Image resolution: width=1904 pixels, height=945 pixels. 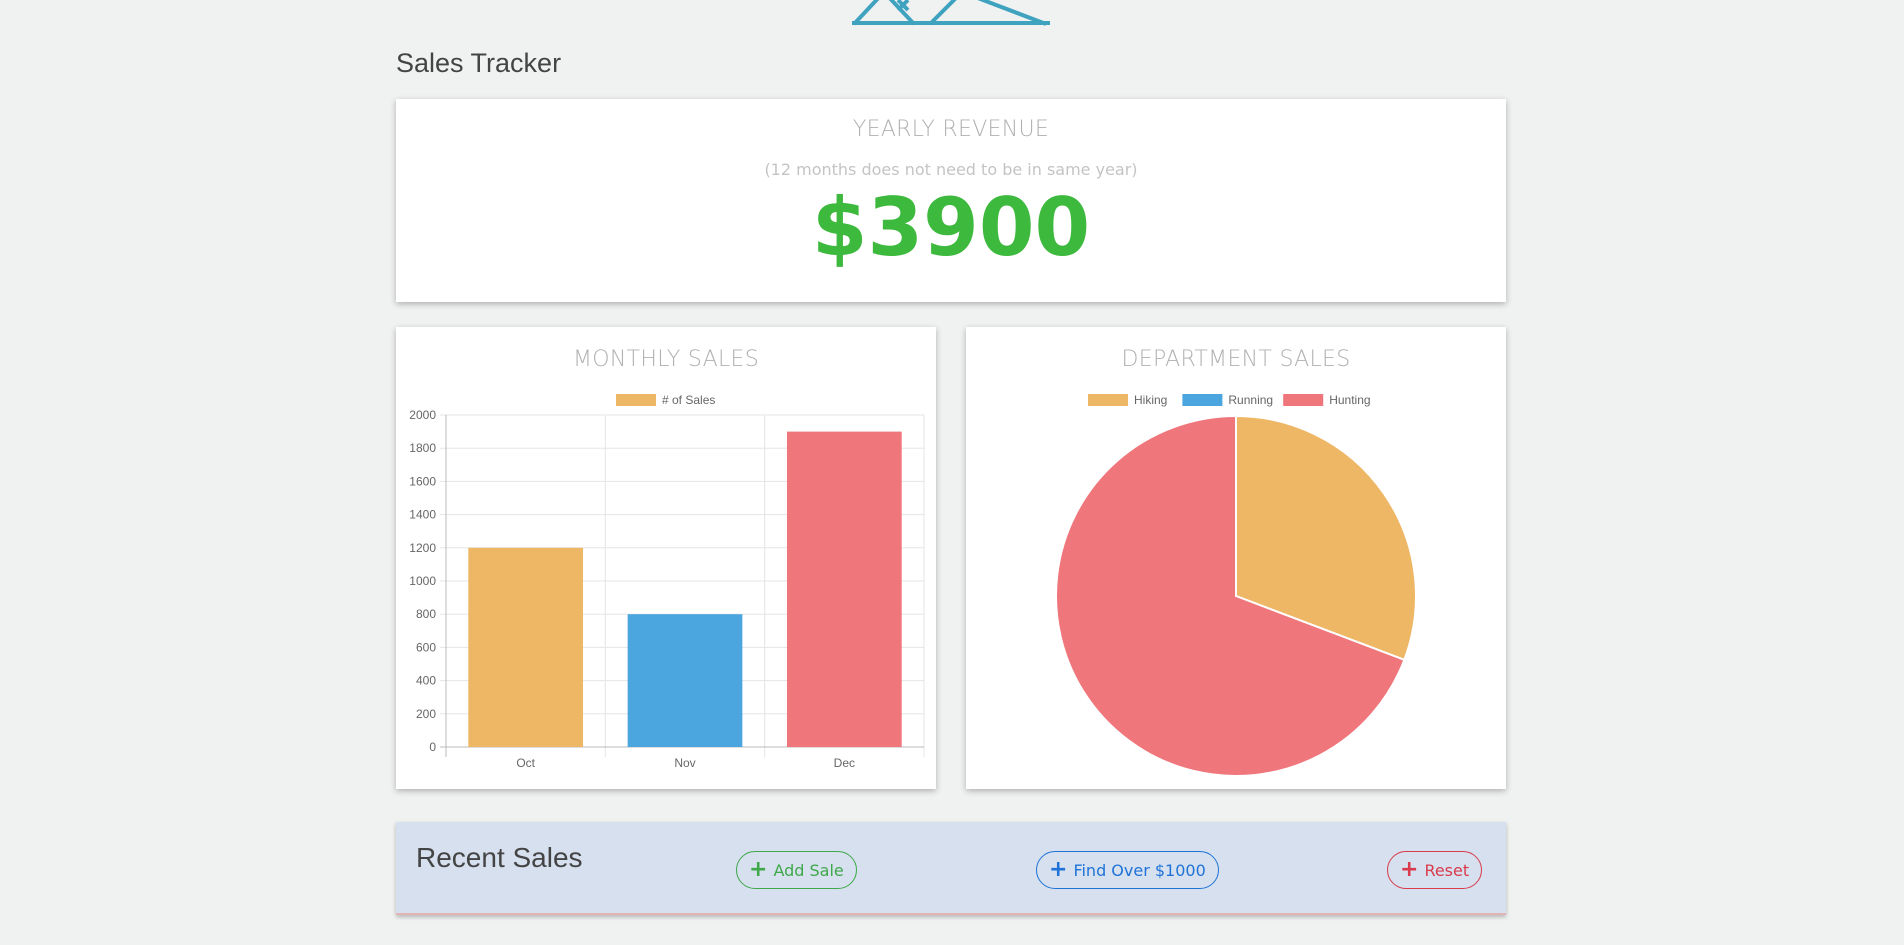 I want to click on y-tick-label: 600, so click(x=426, y=647).